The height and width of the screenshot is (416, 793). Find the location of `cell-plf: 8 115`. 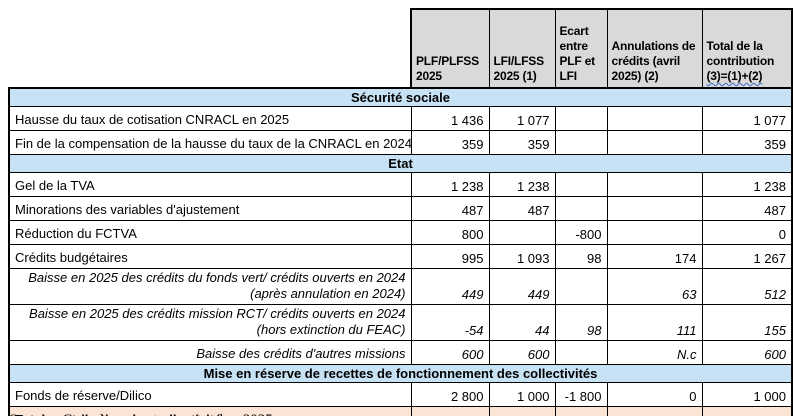

cell-plf: 8 115 is located at coordinates (450, 411).